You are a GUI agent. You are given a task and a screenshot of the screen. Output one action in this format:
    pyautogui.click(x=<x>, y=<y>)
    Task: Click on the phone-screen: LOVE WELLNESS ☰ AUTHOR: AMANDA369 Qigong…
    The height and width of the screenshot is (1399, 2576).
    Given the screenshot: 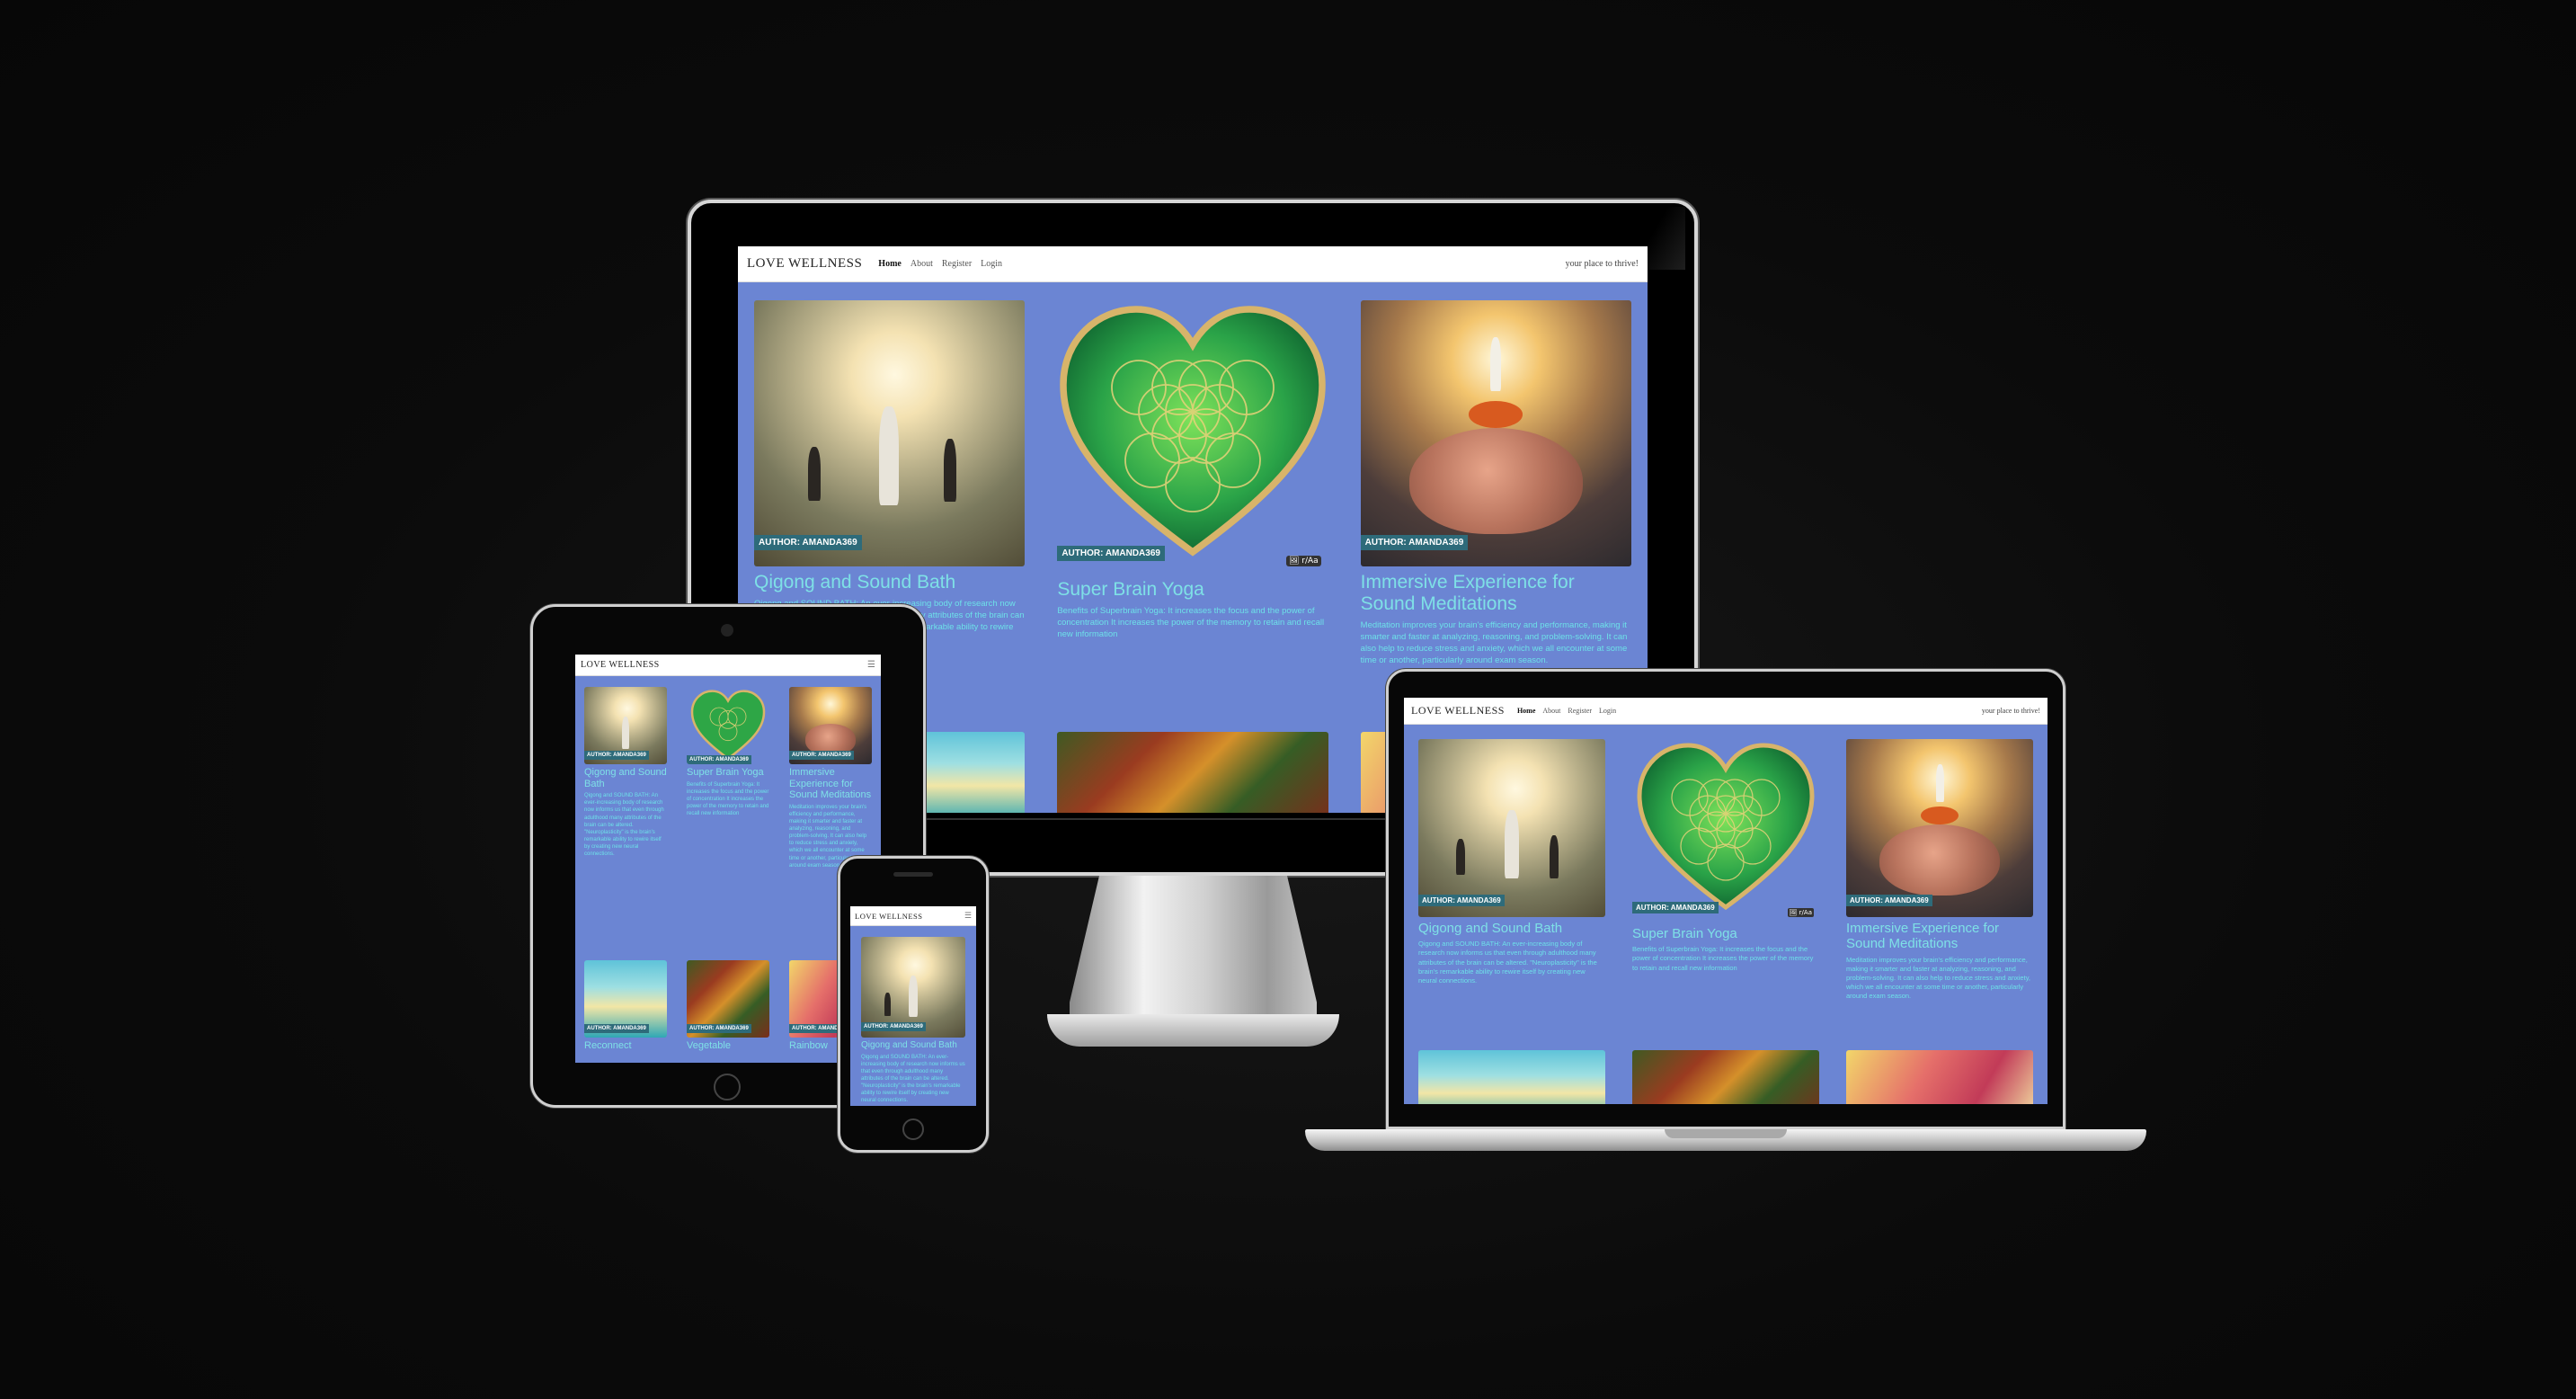 What is the action you would take?
    pyautogui.click(x=913, y=1006)
    